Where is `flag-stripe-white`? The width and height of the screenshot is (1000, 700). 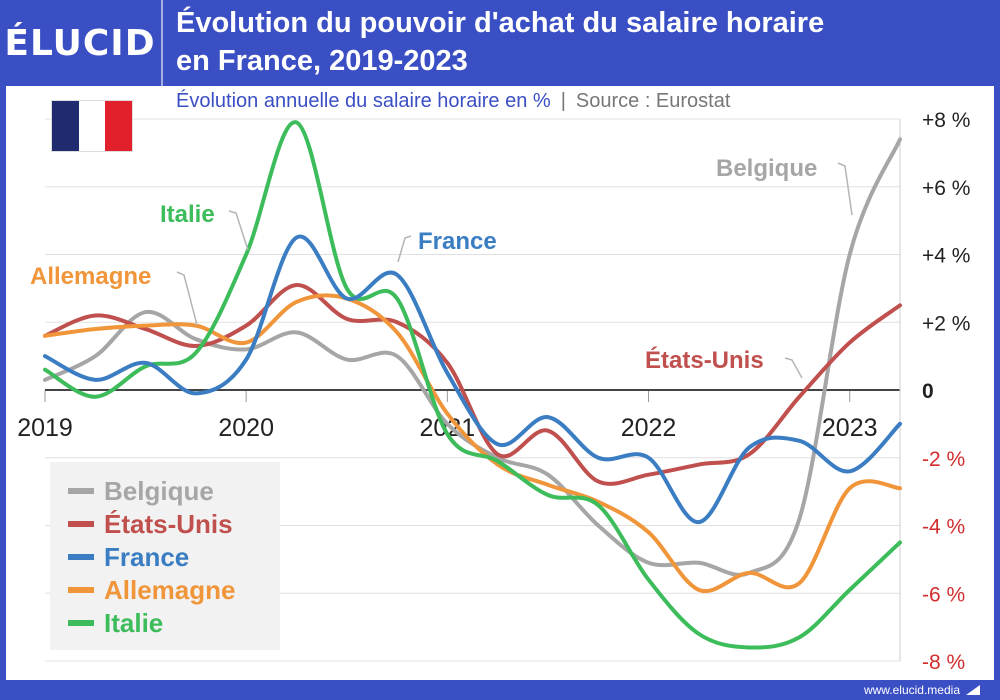 flag-stripe-white is located at coordinates (92, 126).